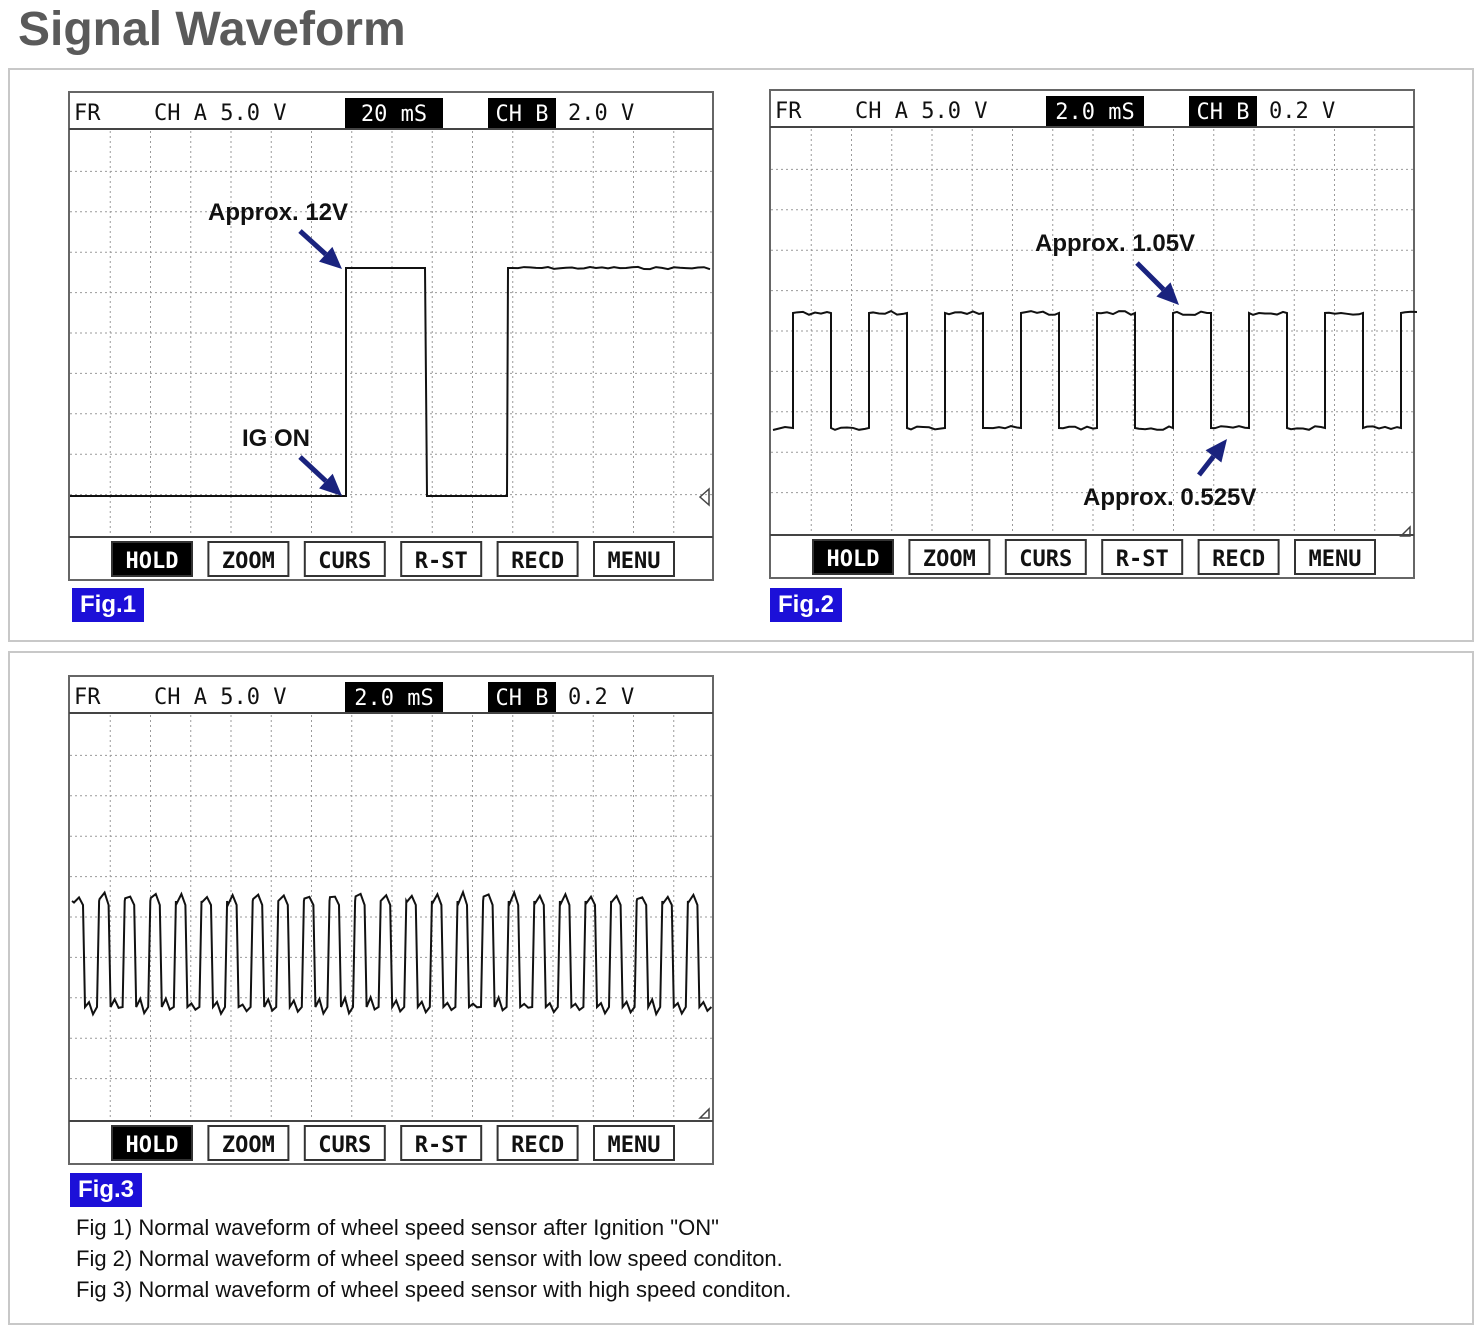 The width and height of the screenshot is (1480, 1330). I want to click on fig1-grid, so click(392, 333).